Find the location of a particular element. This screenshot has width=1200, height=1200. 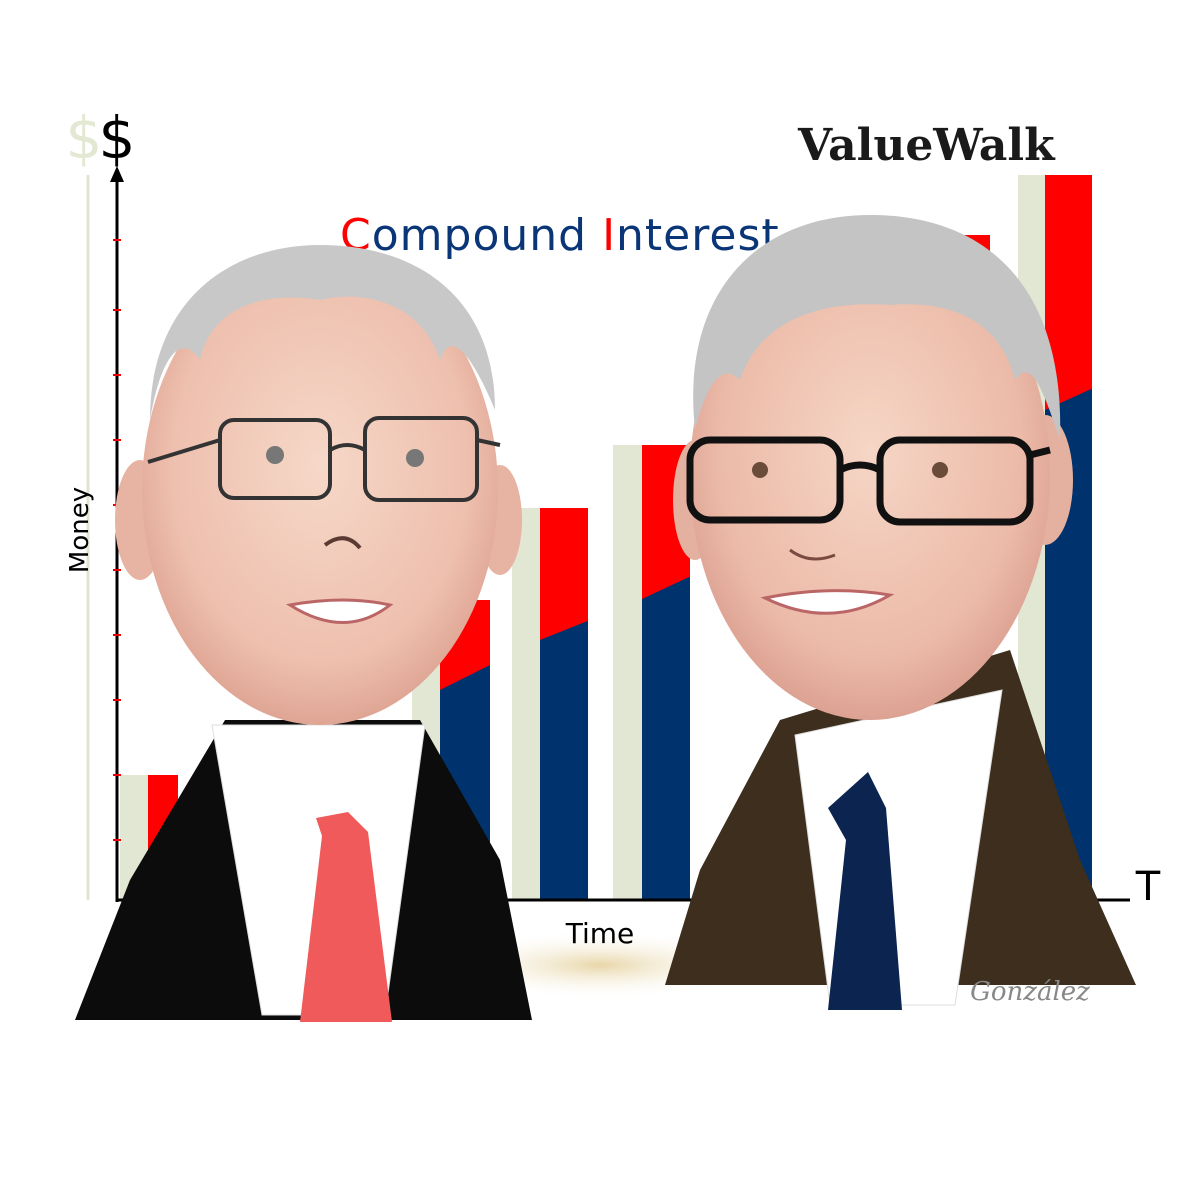

y-symbol: $ is located at coordinates (117, 138).